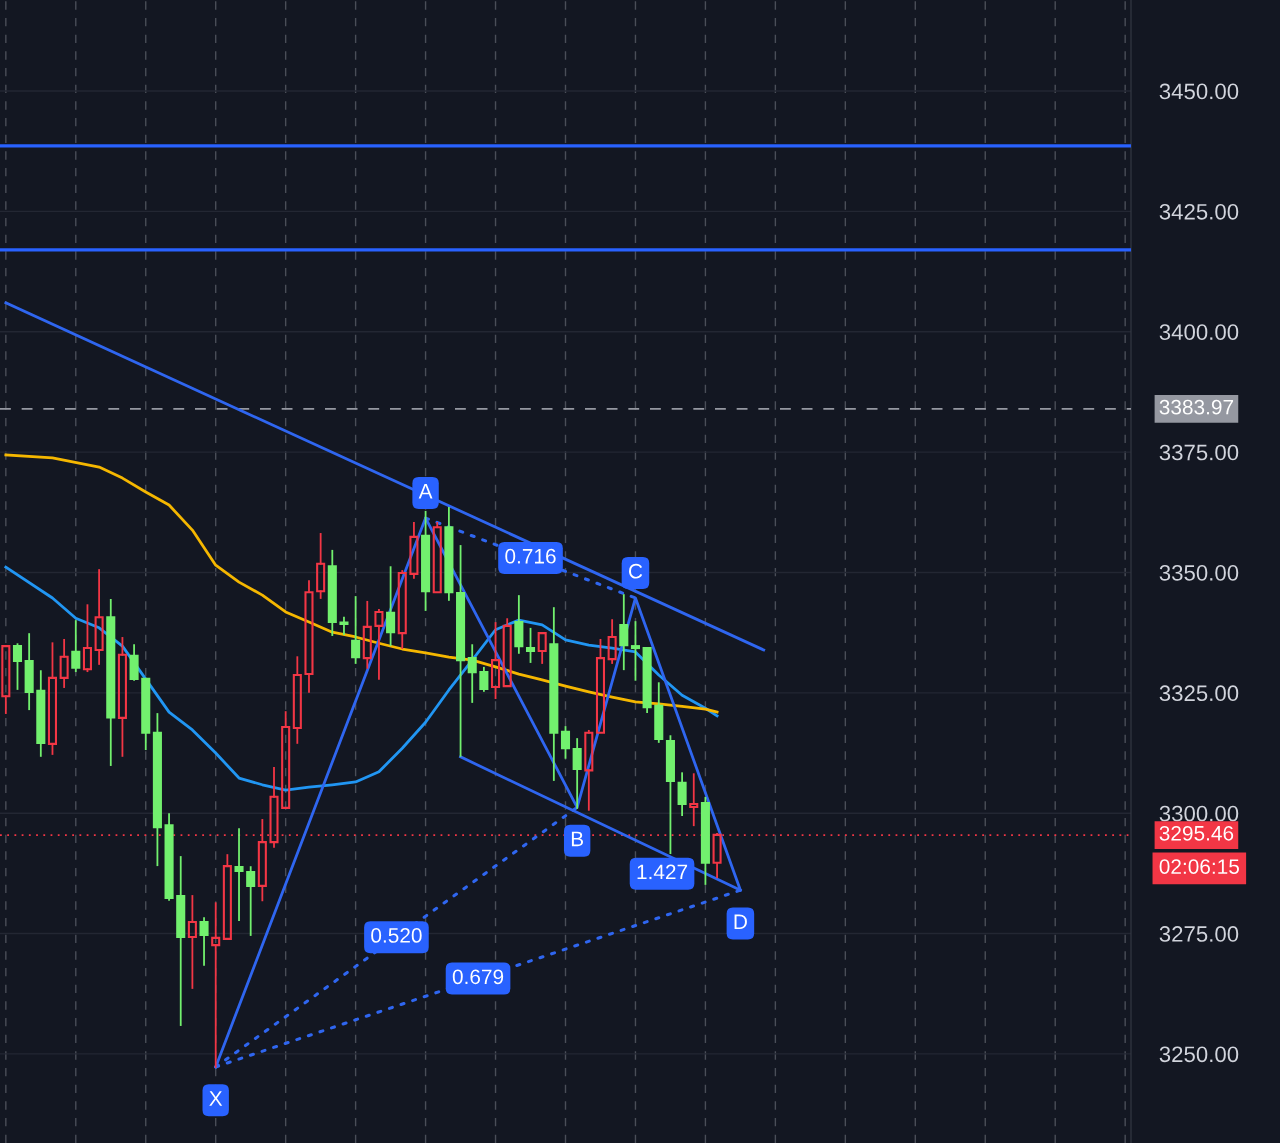 The image size is (1280, 1143). What do you see at coordinates (478, 977) in the screenshot?
I see `series-label: 0.679` at bounding box center [478, 977].